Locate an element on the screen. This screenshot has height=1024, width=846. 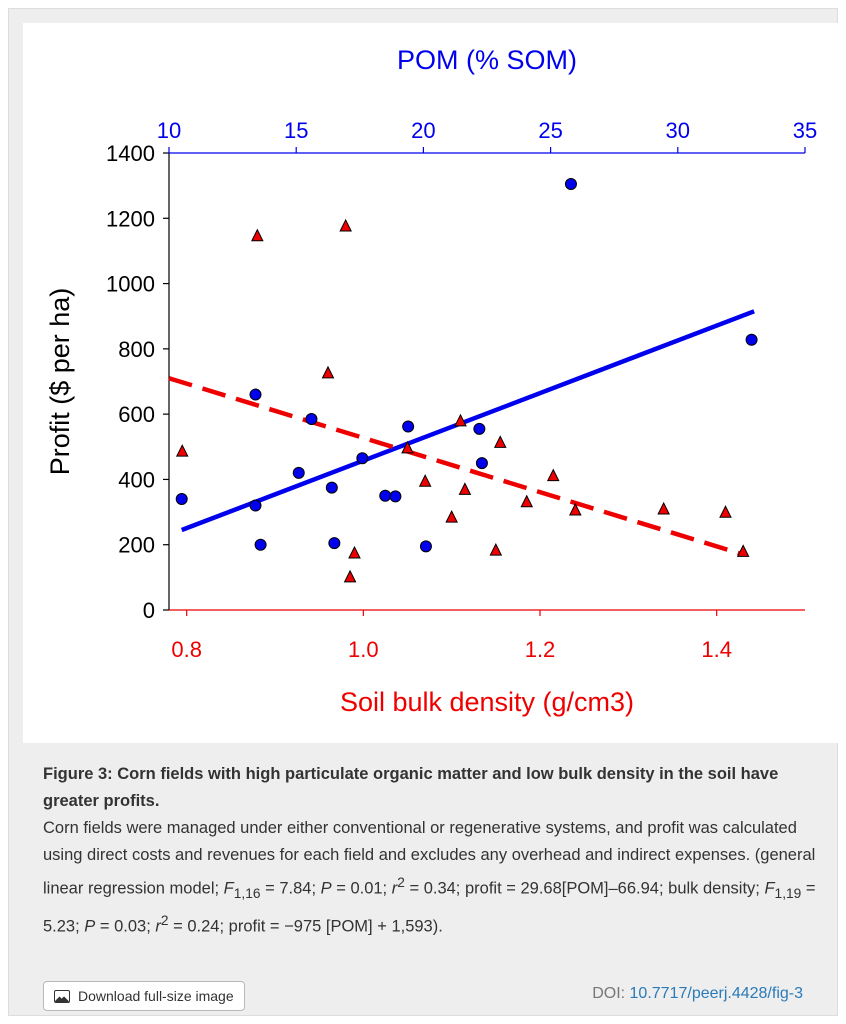
caption-text: = 5.23; is located at coordinates (429, 907).